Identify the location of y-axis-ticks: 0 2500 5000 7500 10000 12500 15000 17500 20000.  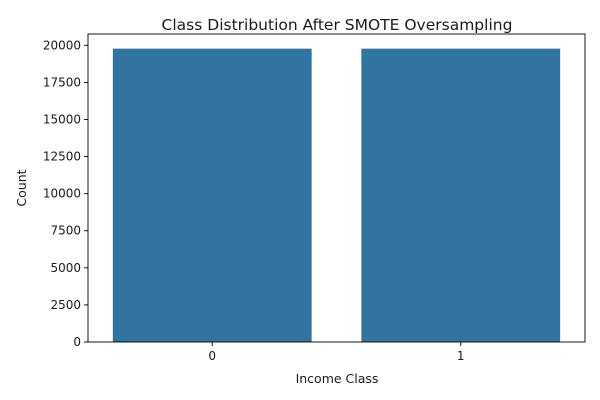
(65, 193).